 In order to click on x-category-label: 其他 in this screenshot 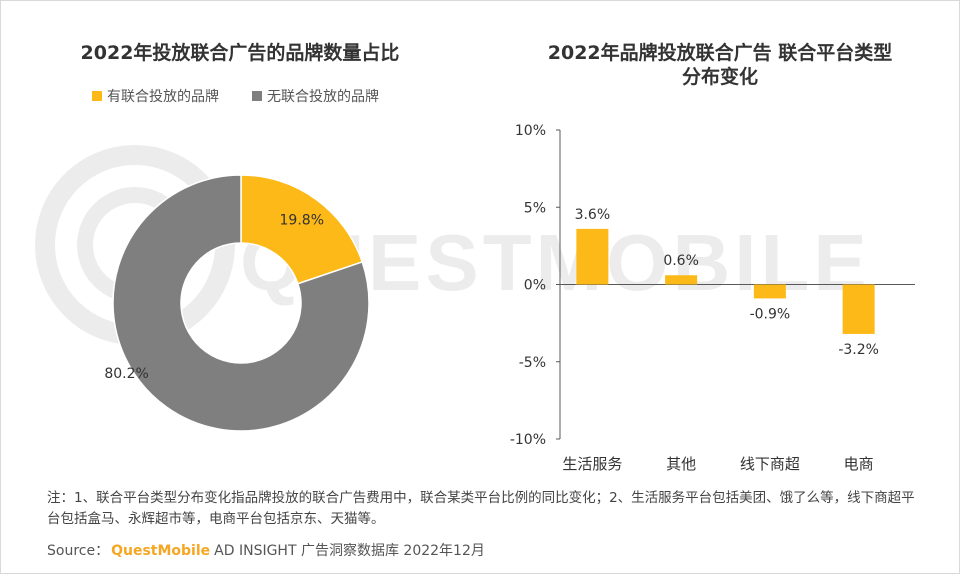, I will do `click(681, 464)`.